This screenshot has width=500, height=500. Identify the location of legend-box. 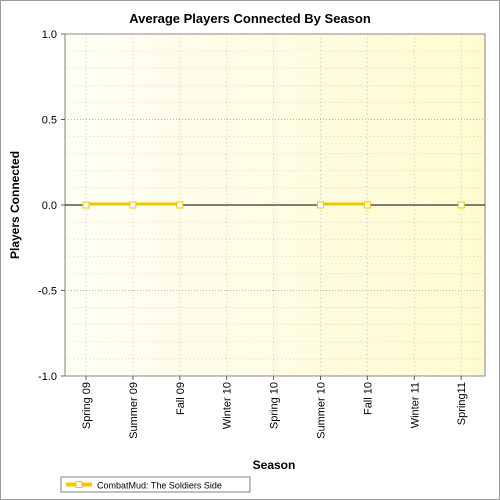
(155, 484).